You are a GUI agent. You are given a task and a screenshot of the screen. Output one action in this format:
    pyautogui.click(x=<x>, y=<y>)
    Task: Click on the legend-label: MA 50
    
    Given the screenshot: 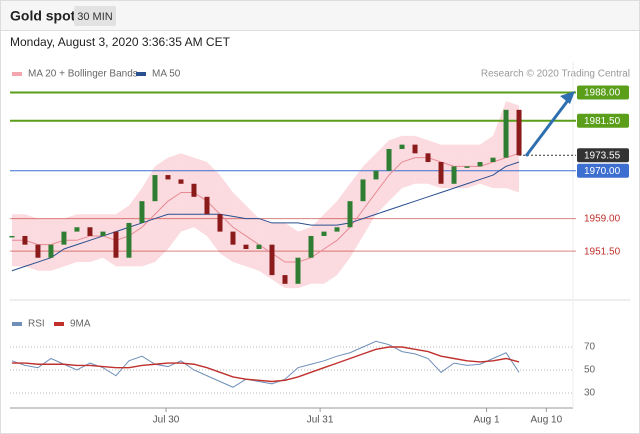 What is the action you would take?
    pyautogui.click(x=166, y=74)
    